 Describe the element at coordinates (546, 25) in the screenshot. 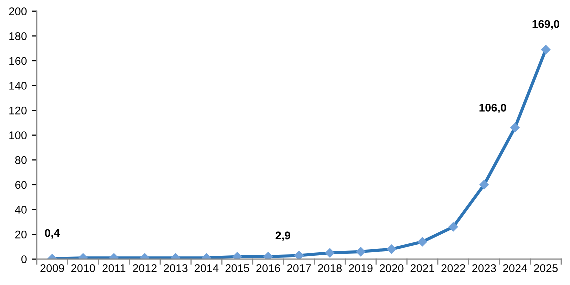

I see `data-label: 169,0` at that location.